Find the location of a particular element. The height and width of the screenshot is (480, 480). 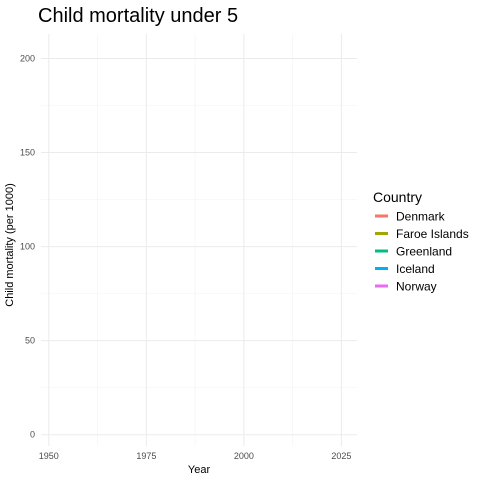

y-tick-label: 100 is located at coordinates (27, 247).